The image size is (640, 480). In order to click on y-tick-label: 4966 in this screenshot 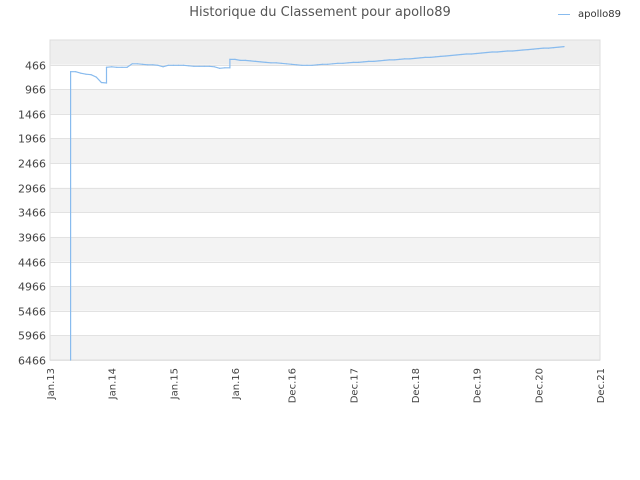, I will do `click(32, 287)`.